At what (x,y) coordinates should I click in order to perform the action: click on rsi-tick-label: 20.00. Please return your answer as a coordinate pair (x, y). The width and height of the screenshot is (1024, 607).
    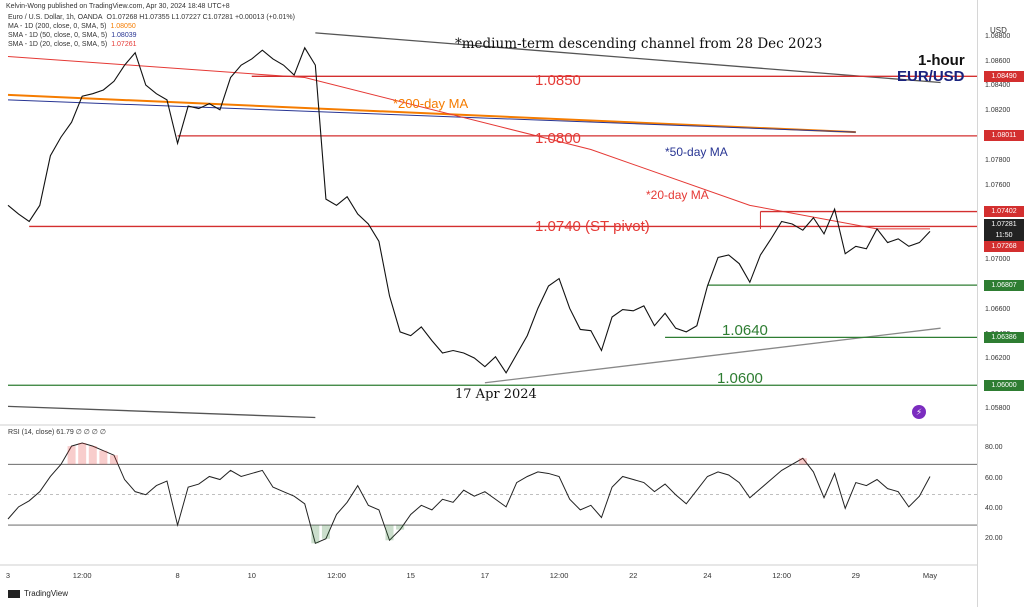
    Looking at the image, I should click on (994, 539).